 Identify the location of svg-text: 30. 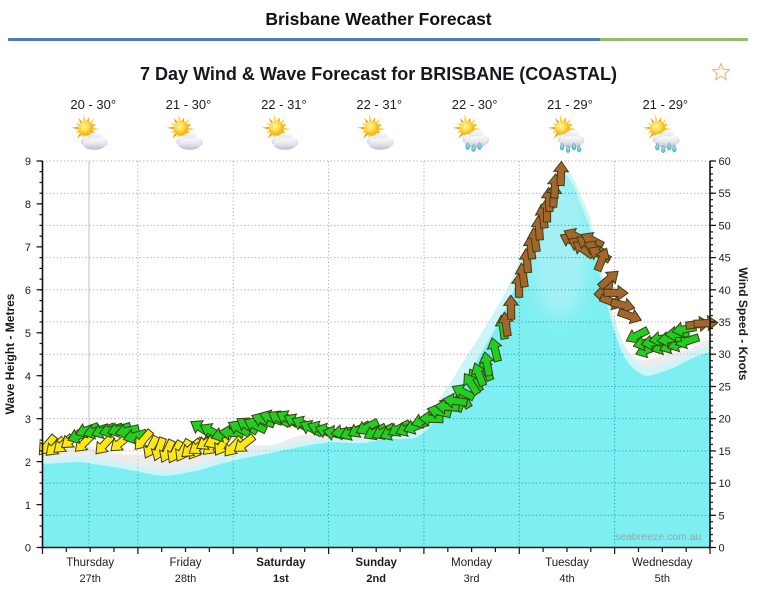
(725, 355).